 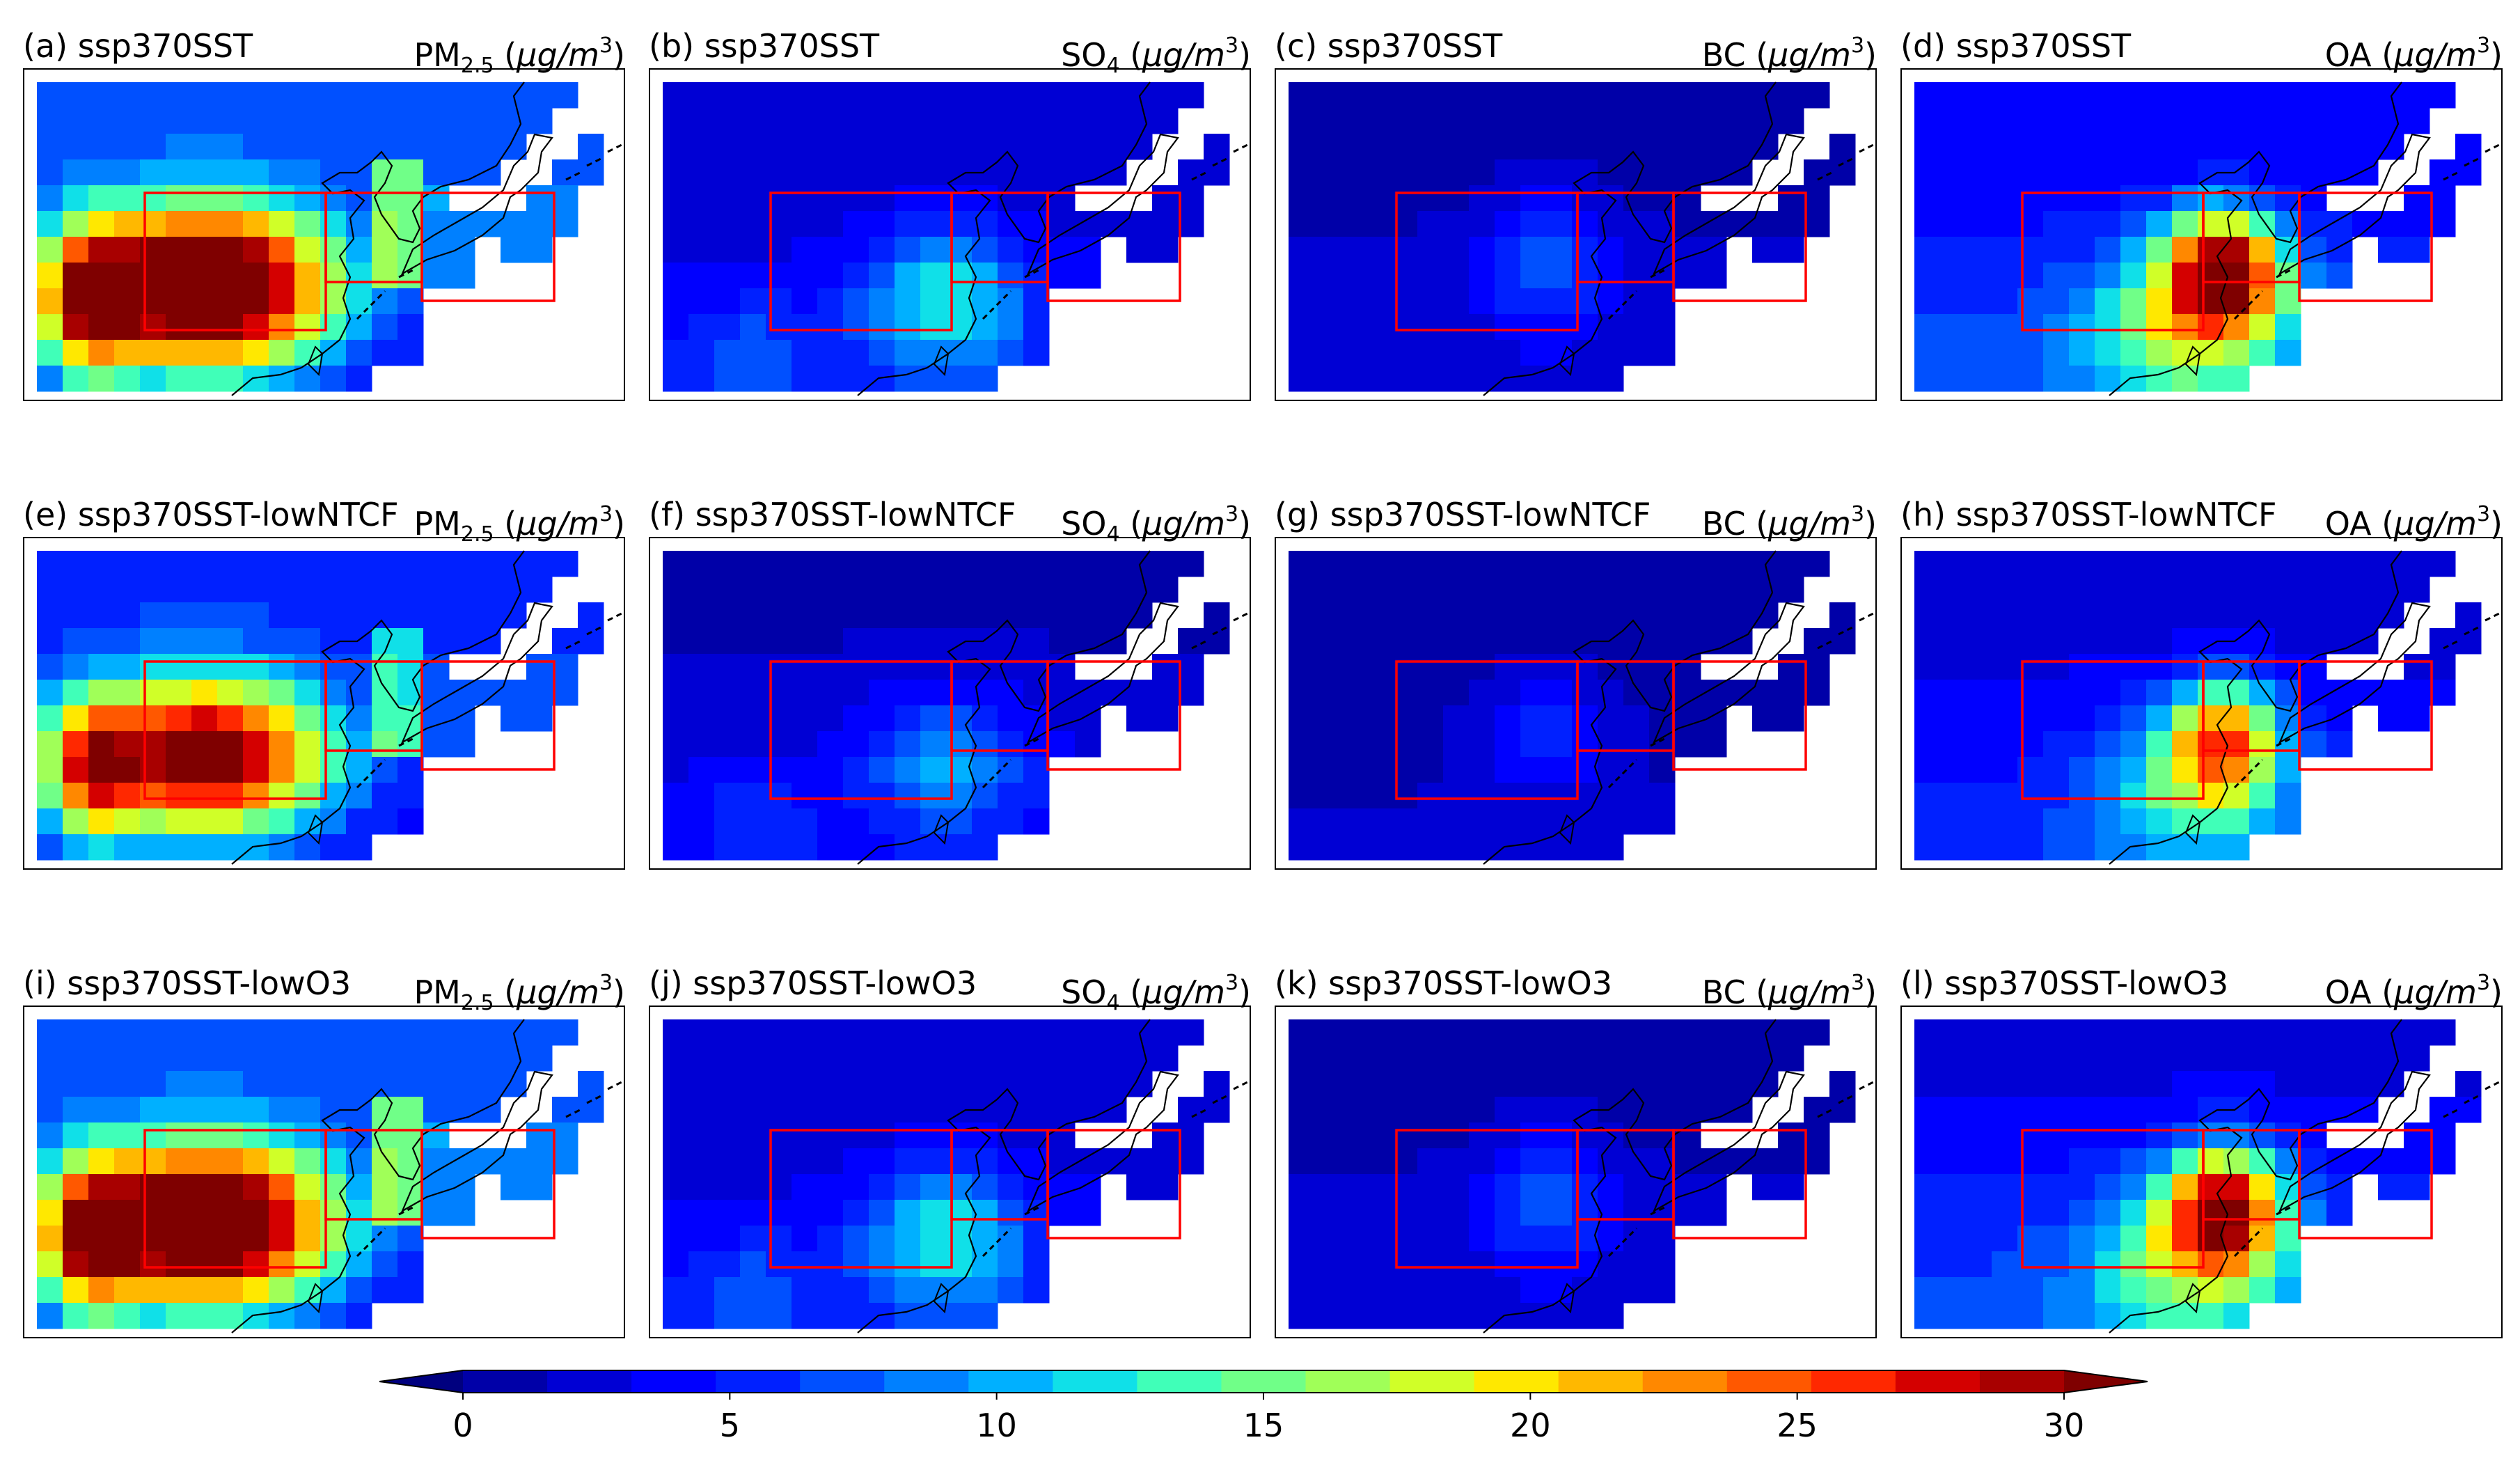 What do you see at coordinates (926, 1382) in the screenshot?
I see `colorbar-segment` at bounding box center [926, 1382].